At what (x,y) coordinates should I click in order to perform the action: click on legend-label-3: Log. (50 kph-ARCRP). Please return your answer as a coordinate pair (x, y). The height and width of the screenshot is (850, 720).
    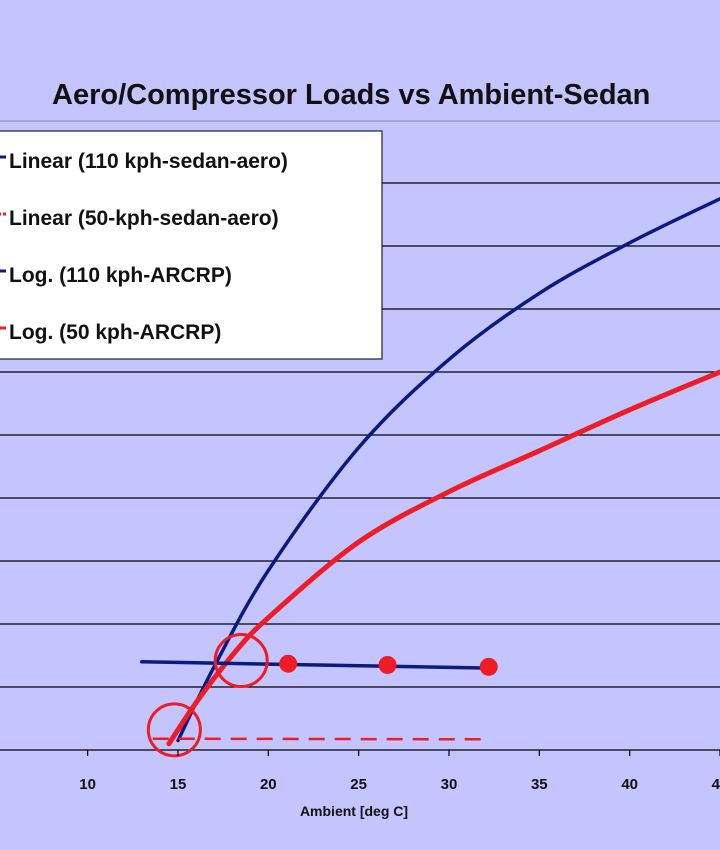
    Looking at the image, I should click on (115, 332).